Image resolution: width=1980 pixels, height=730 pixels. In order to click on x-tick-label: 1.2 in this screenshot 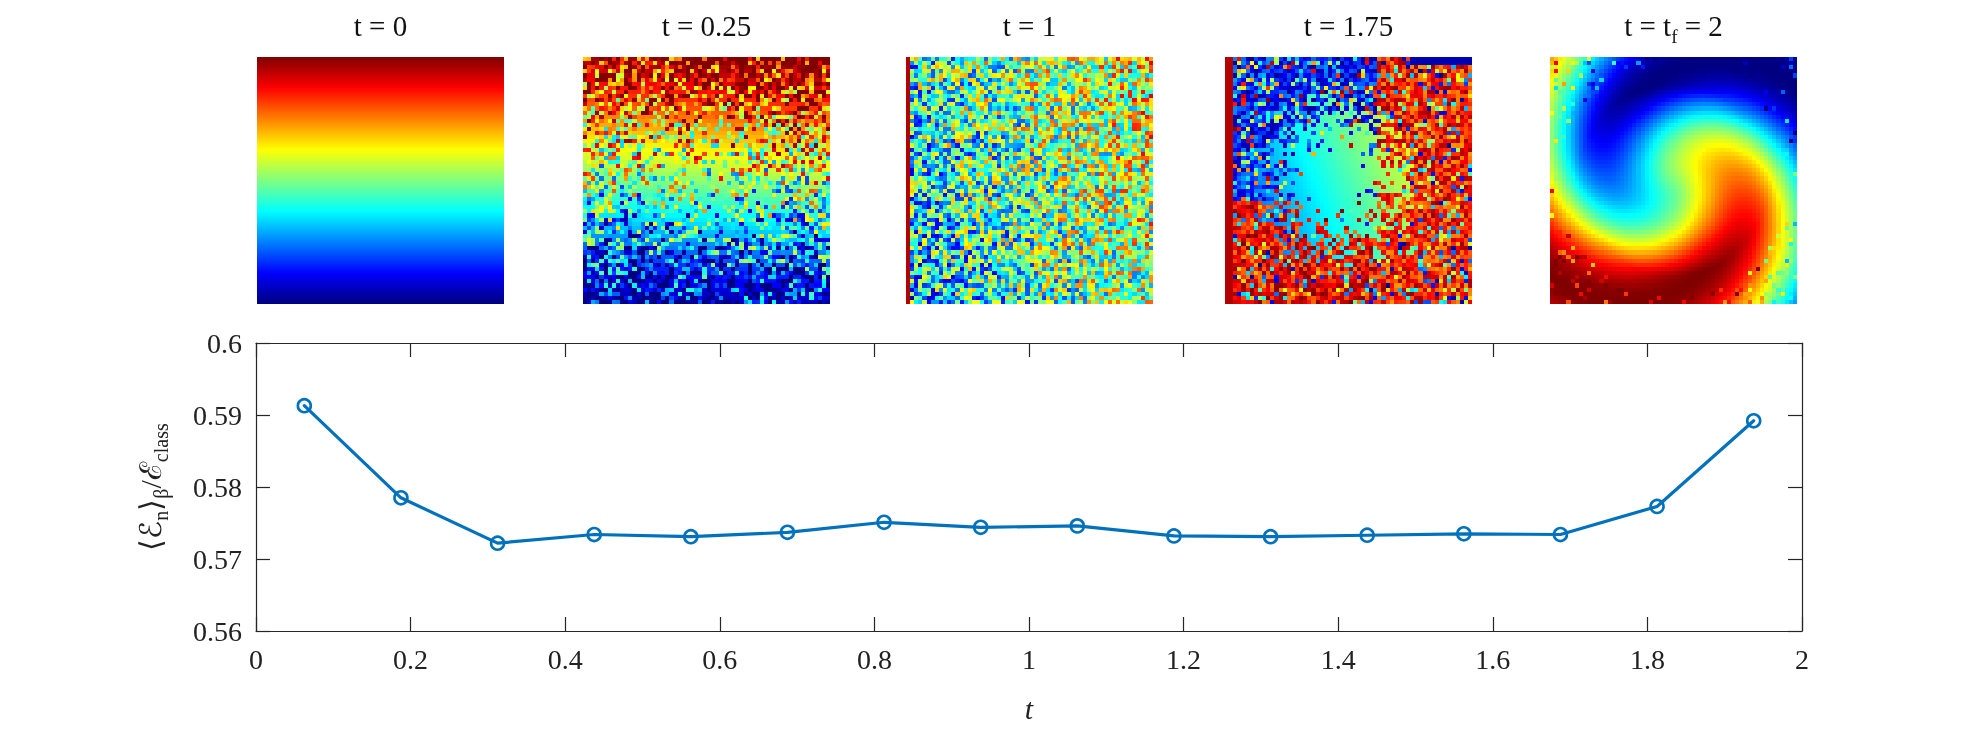, I will do `click(1184, 659)`.